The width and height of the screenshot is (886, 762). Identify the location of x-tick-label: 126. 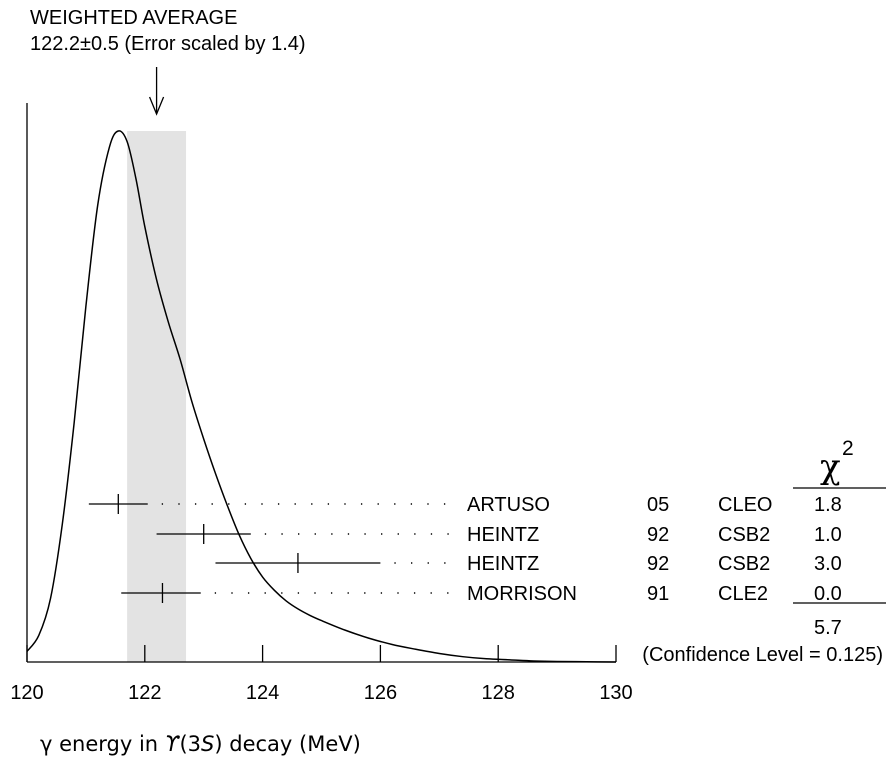
(380, 693).